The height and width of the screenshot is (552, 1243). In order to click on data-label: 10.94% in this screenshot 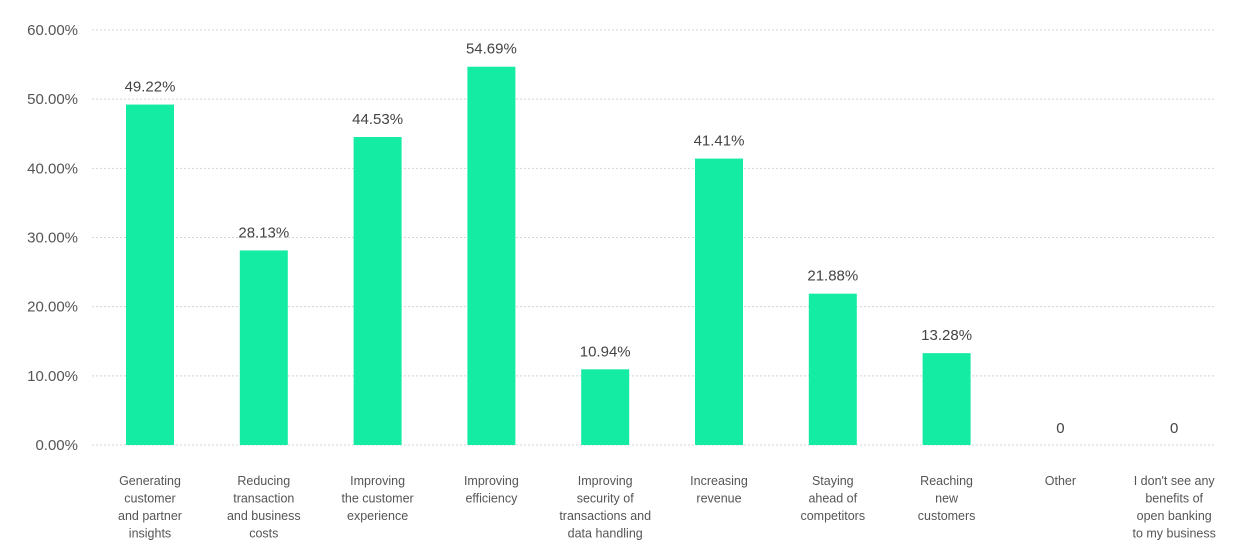, I will do `click(605, 351)`.